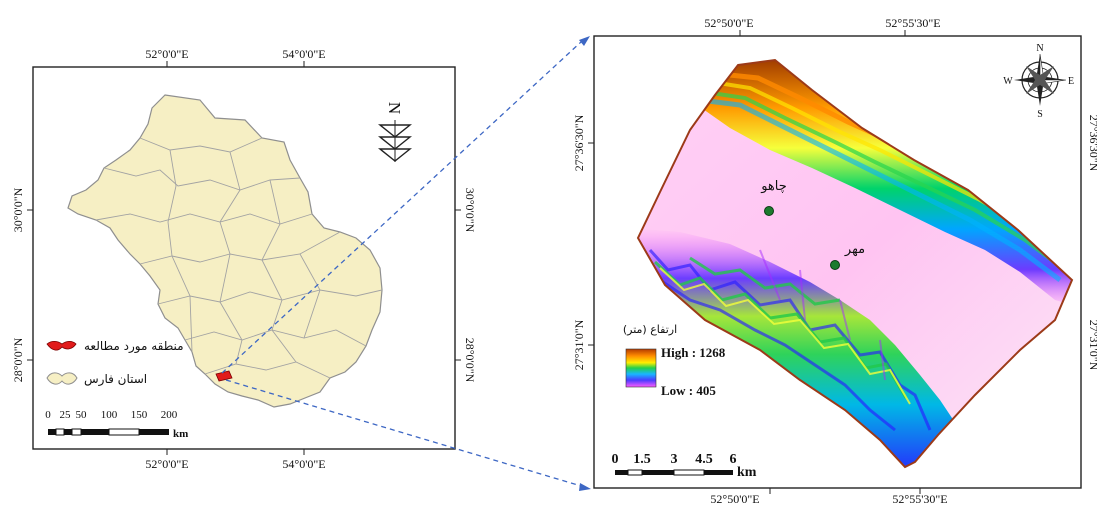  Describe the element at coordinates (470, 210) in the screenshot. I see `right-tick-label-1: 30°0'0"N` at that location.